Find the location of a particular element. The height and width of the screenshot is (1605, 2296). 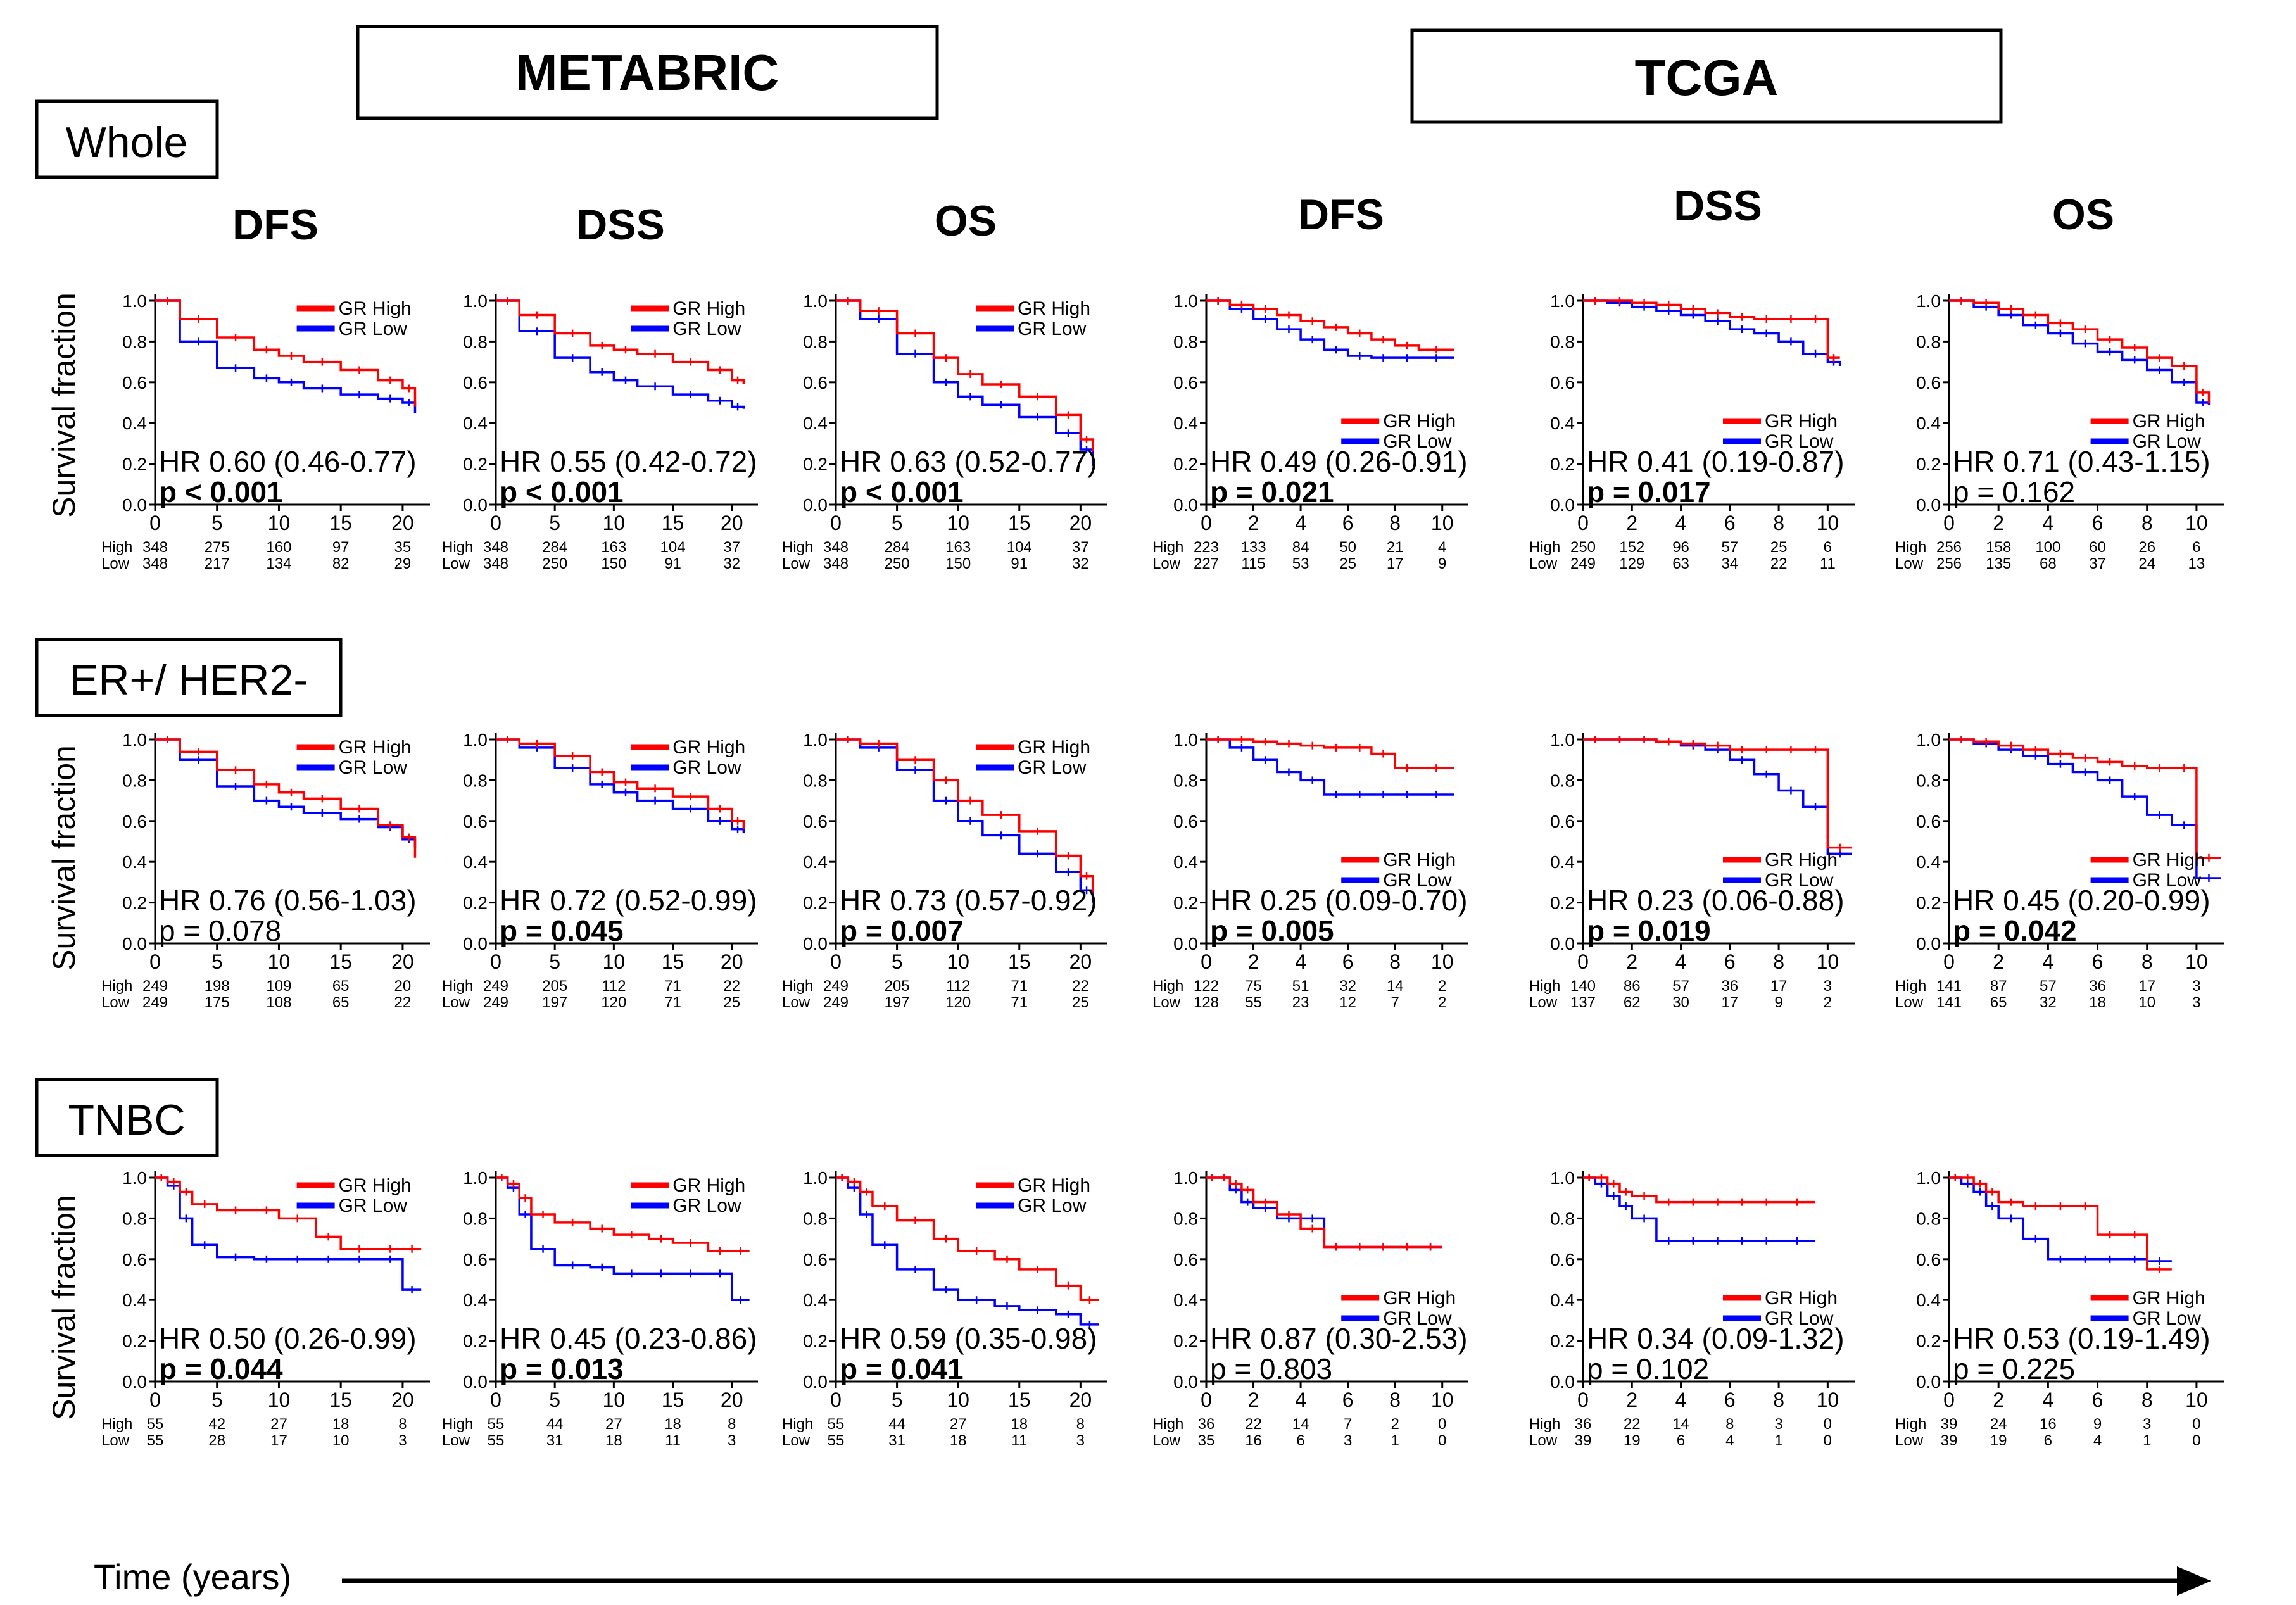

legend-label-gr-high: GR High is located at coordinates (375, 748).